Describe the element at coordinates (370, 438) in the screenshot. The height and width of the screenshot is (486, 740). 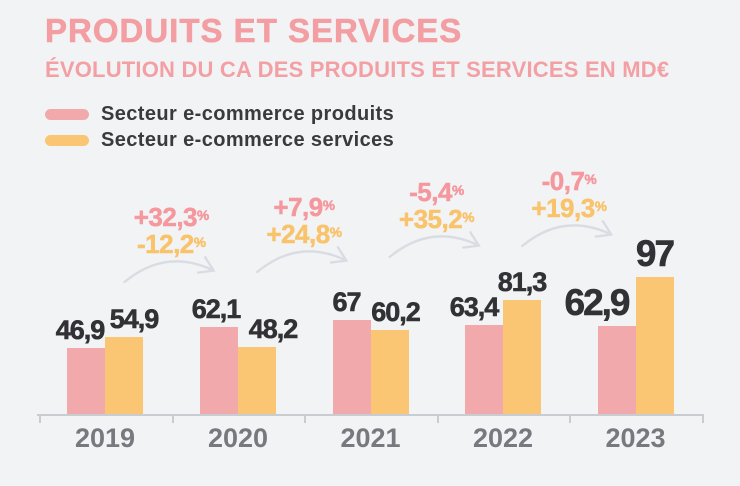
I see `x-tick-label-2021: 2021` at that location.